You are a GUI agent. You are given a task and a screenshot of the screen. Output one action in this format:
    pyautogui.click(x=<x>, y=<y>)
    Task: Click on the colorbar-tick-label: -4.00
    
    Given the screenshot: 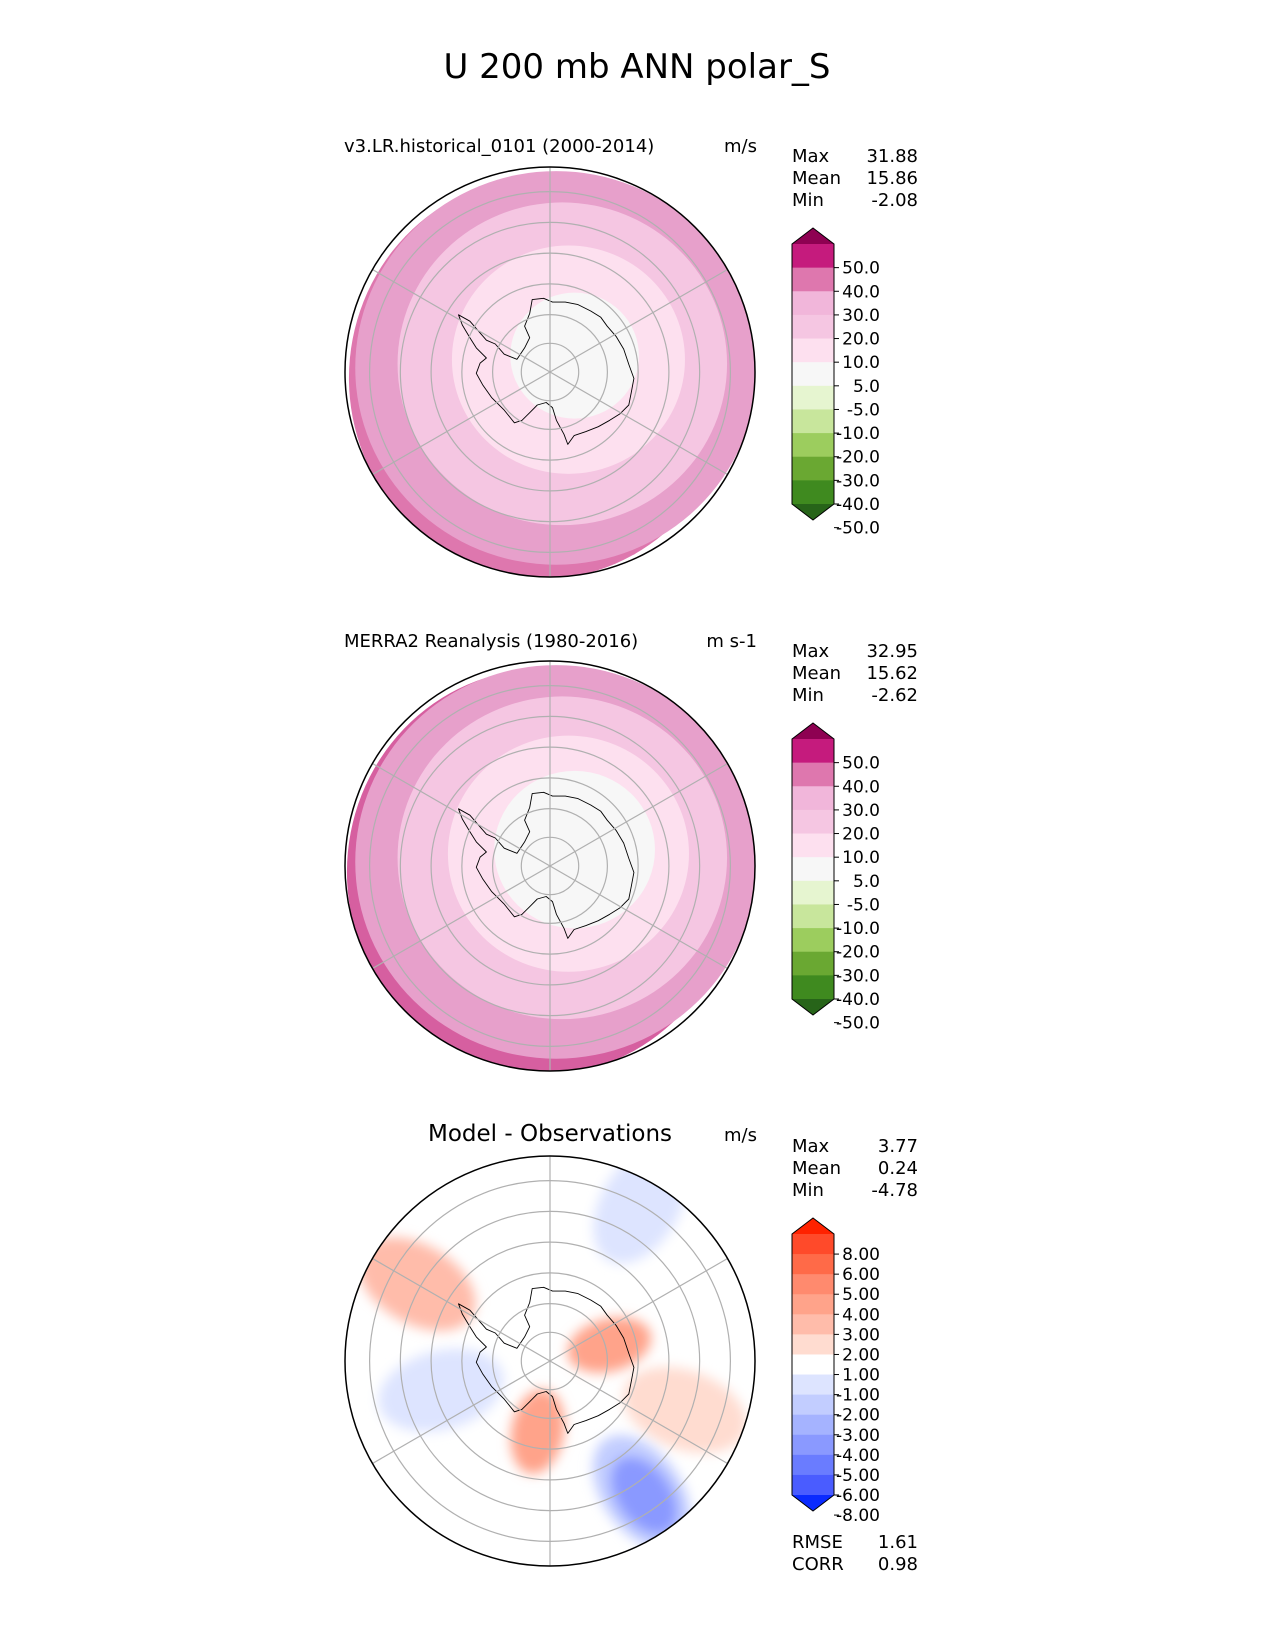 What is the action you would take?
    pyautogui.click(x=858, y=1456)
    